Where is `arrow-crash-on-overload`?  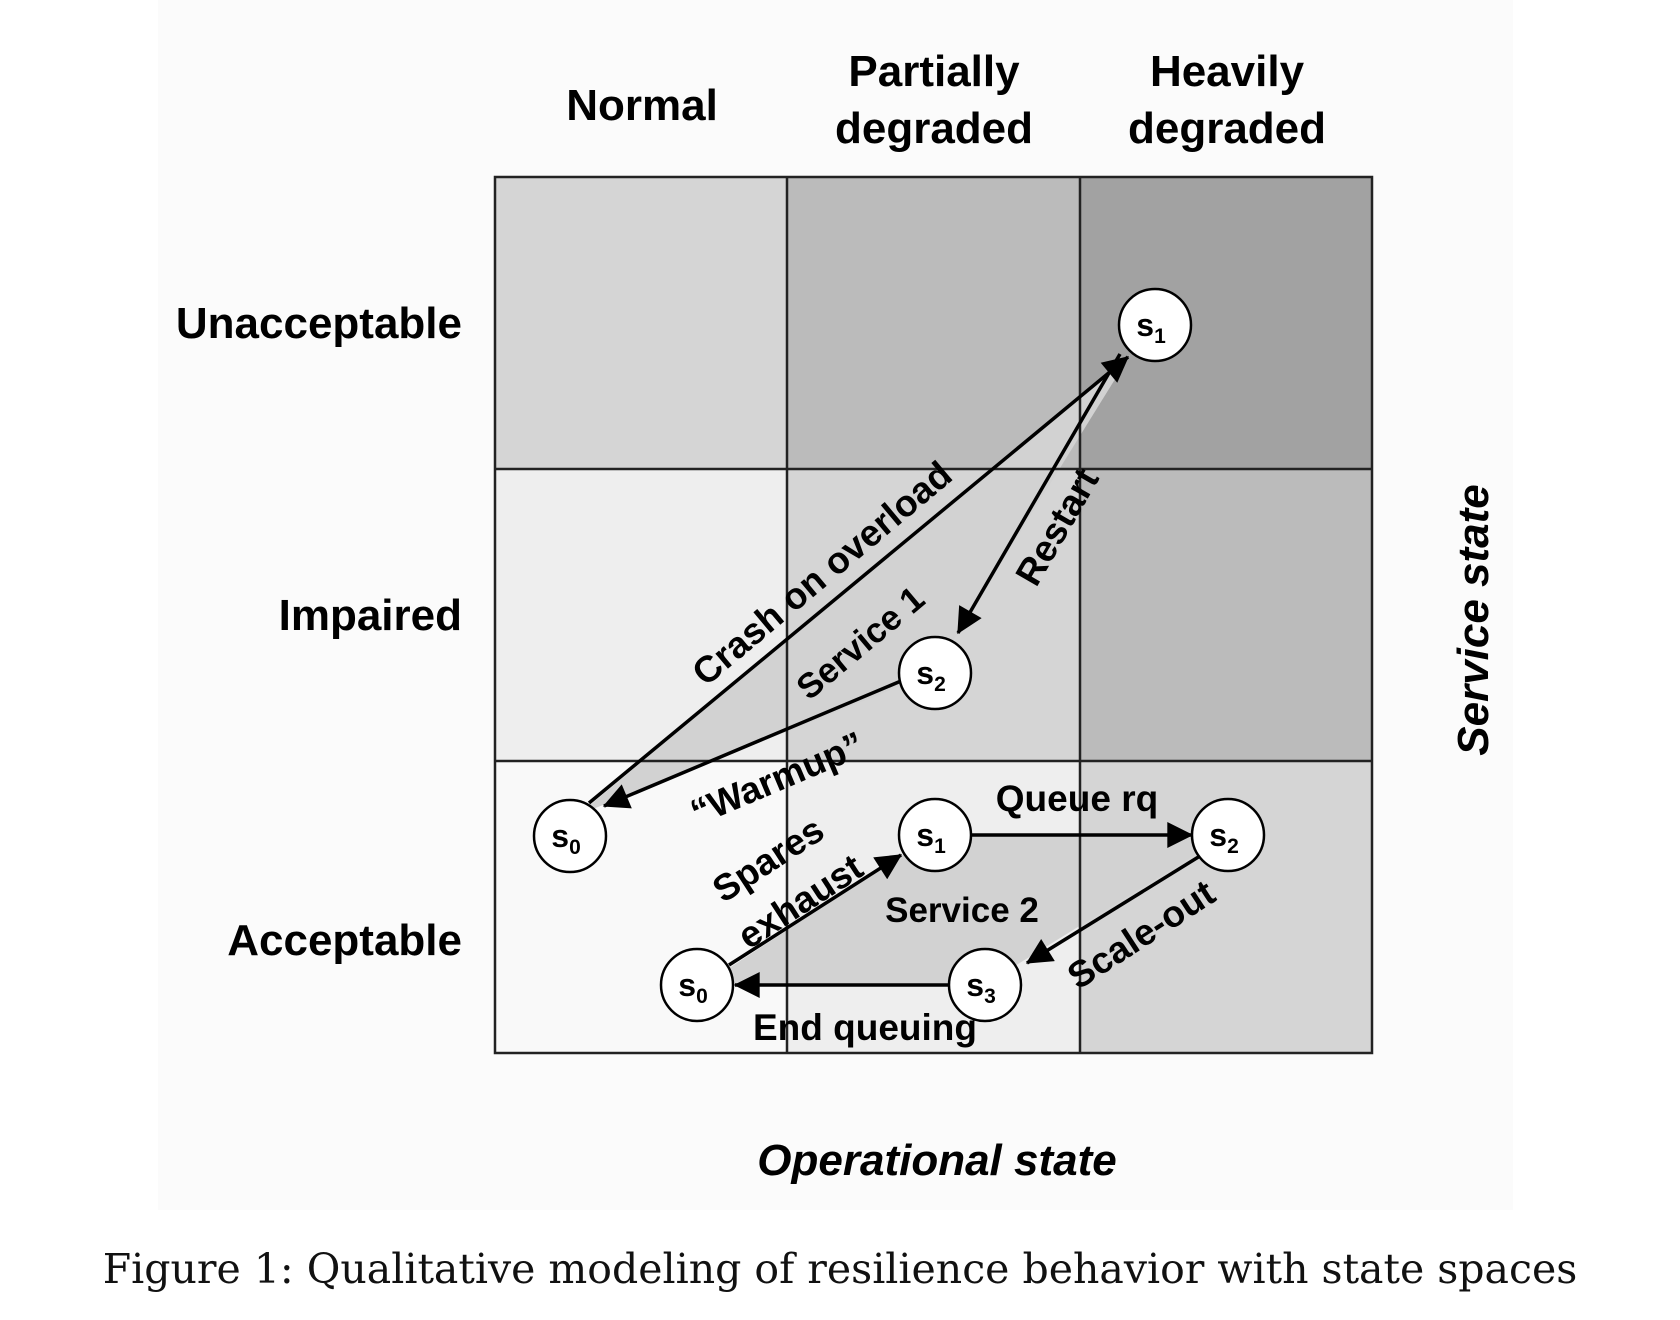 arrow-crash-on-overload is located at coordinates (858, 580).